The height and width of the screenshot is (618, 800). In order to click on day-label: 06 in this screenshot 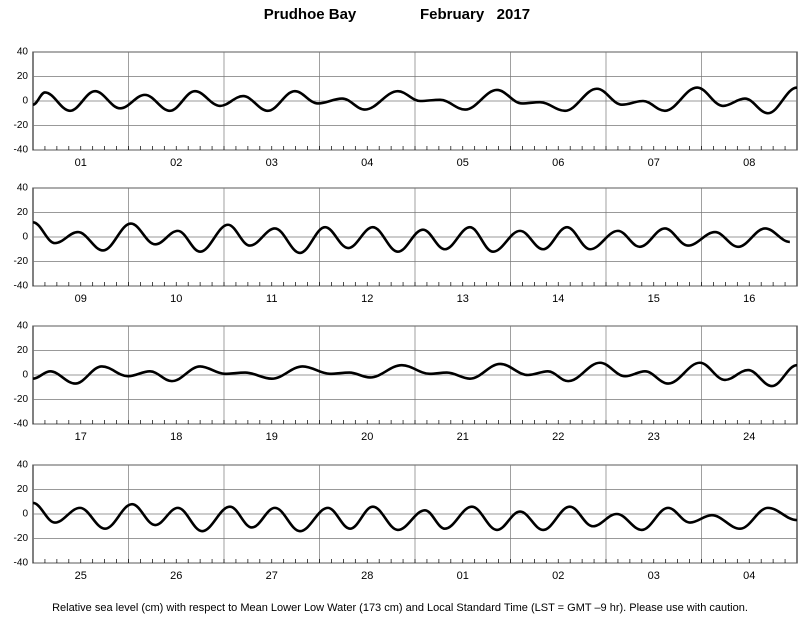, I will do `click(558, 163)`.